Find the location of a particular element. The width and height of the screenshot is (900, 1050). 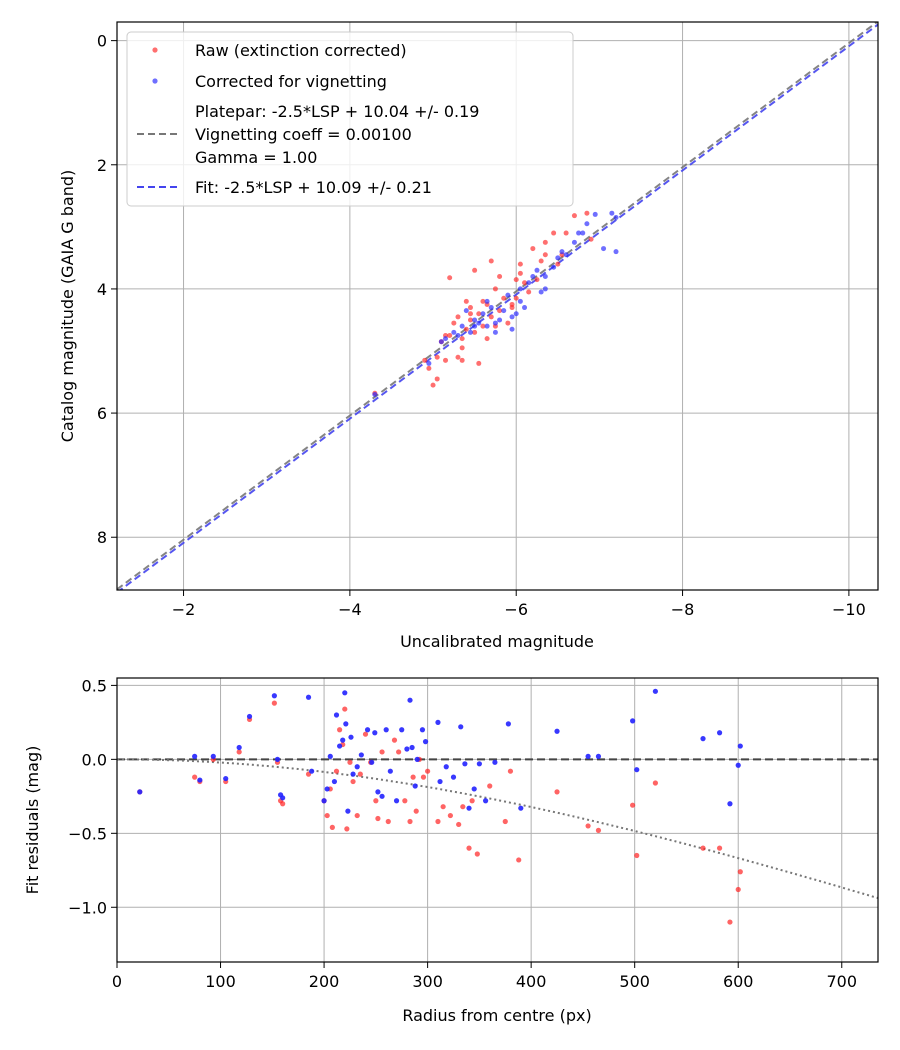

legend-platepar-label-3: Gamma = 1.00 is located at coordinates (256, 157).